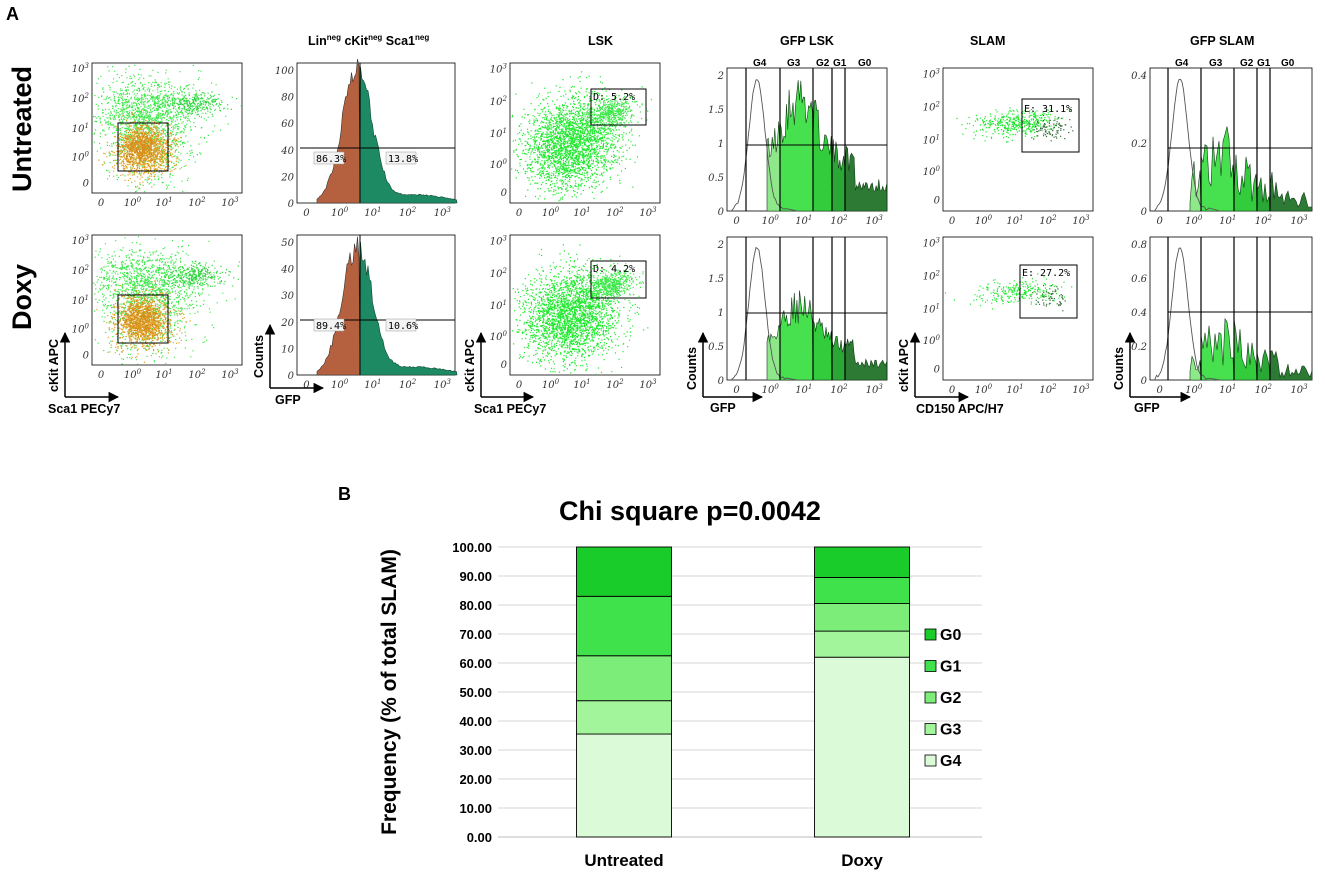 Image resolution: width=1325 pixels, height=877 pixels. I want to click on axis-gfp-1: GFP, so click(288, 400).